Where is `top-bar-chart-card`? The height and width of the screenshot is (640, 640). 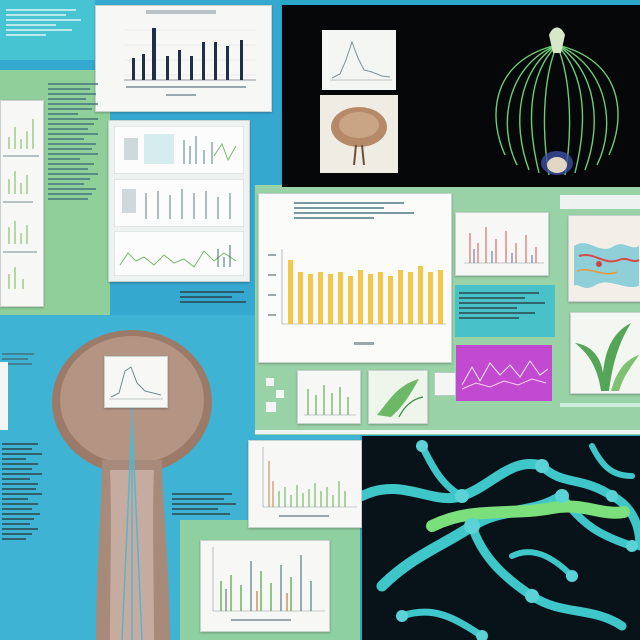
top-bar-chart-card is located at coordinates (183, 58).